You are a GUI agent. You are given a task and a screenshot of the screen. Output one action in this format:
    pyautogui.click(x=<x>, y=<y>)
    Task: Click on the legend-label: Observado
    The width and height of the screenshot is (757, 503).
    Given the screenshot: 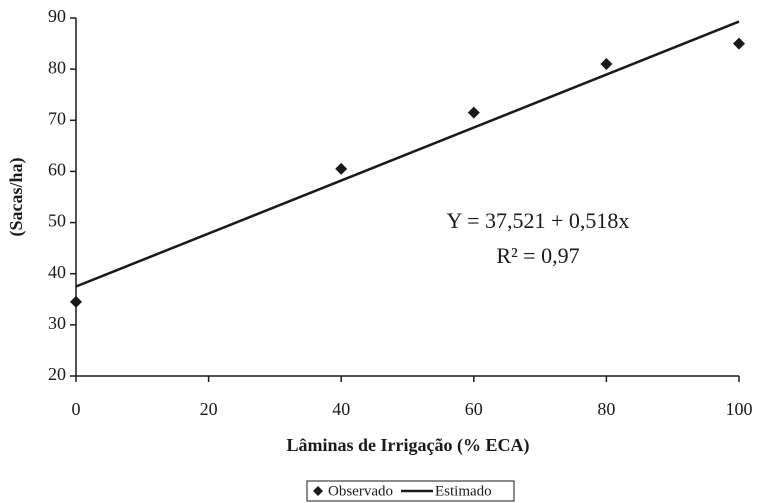 What is the action you would take?
    pyautogui.click(x=360, y=491)
    